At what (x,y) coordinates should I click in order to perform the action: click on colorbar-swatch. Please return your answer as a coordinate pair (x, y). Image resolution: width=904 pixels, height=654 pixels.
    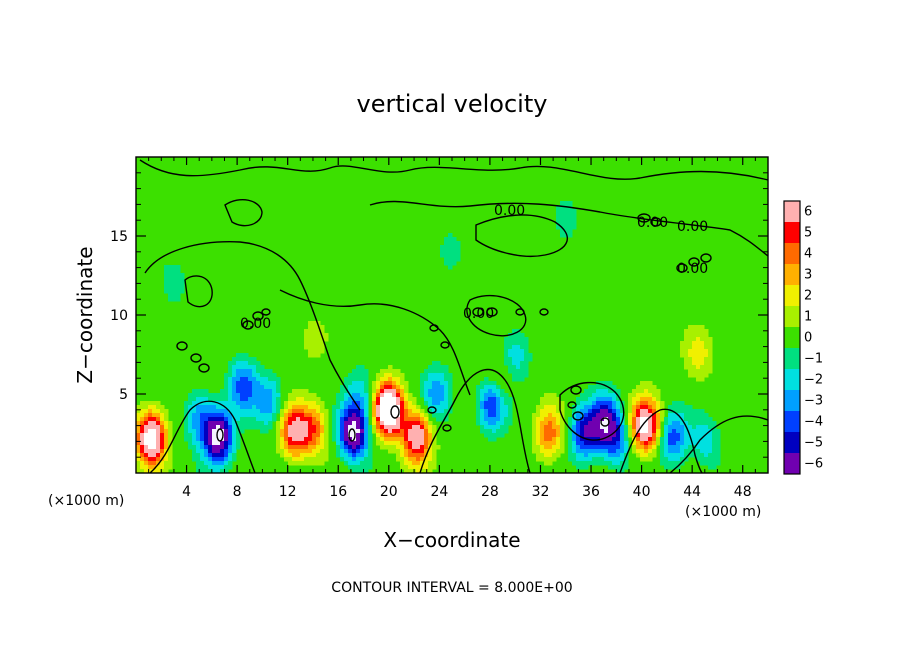
    Looking at the image, I should click on (792, 212).